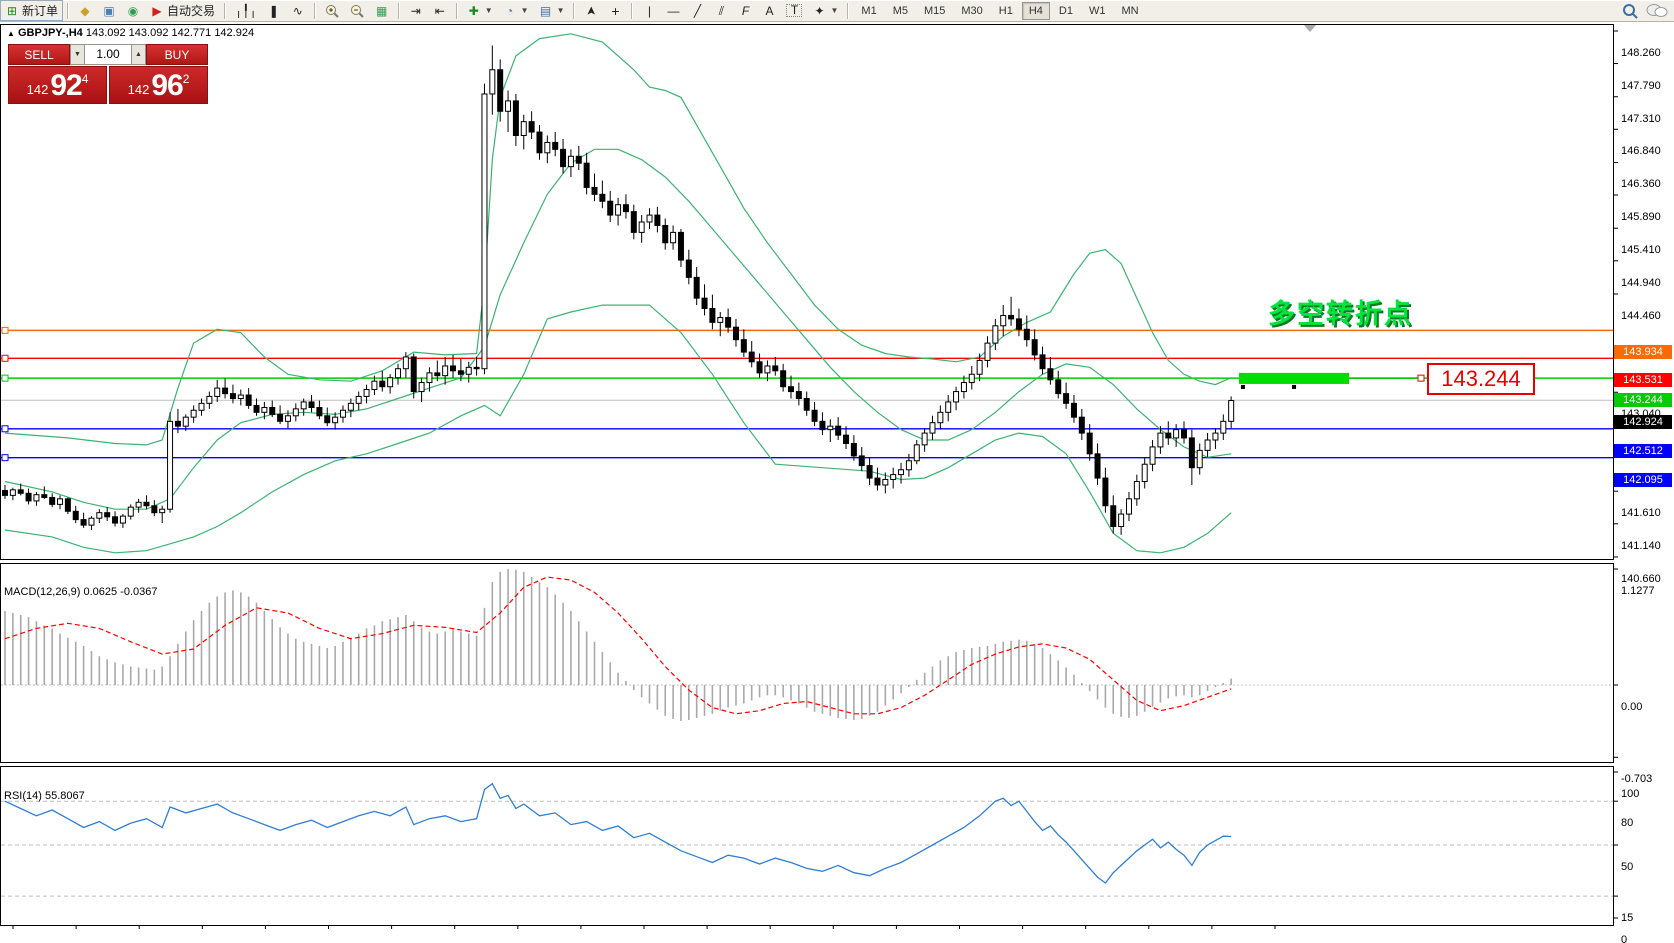 This screenshot has width=1674, height=943. I want to click on autotrading-button: ▶ 自动交易, so click(182, 10).